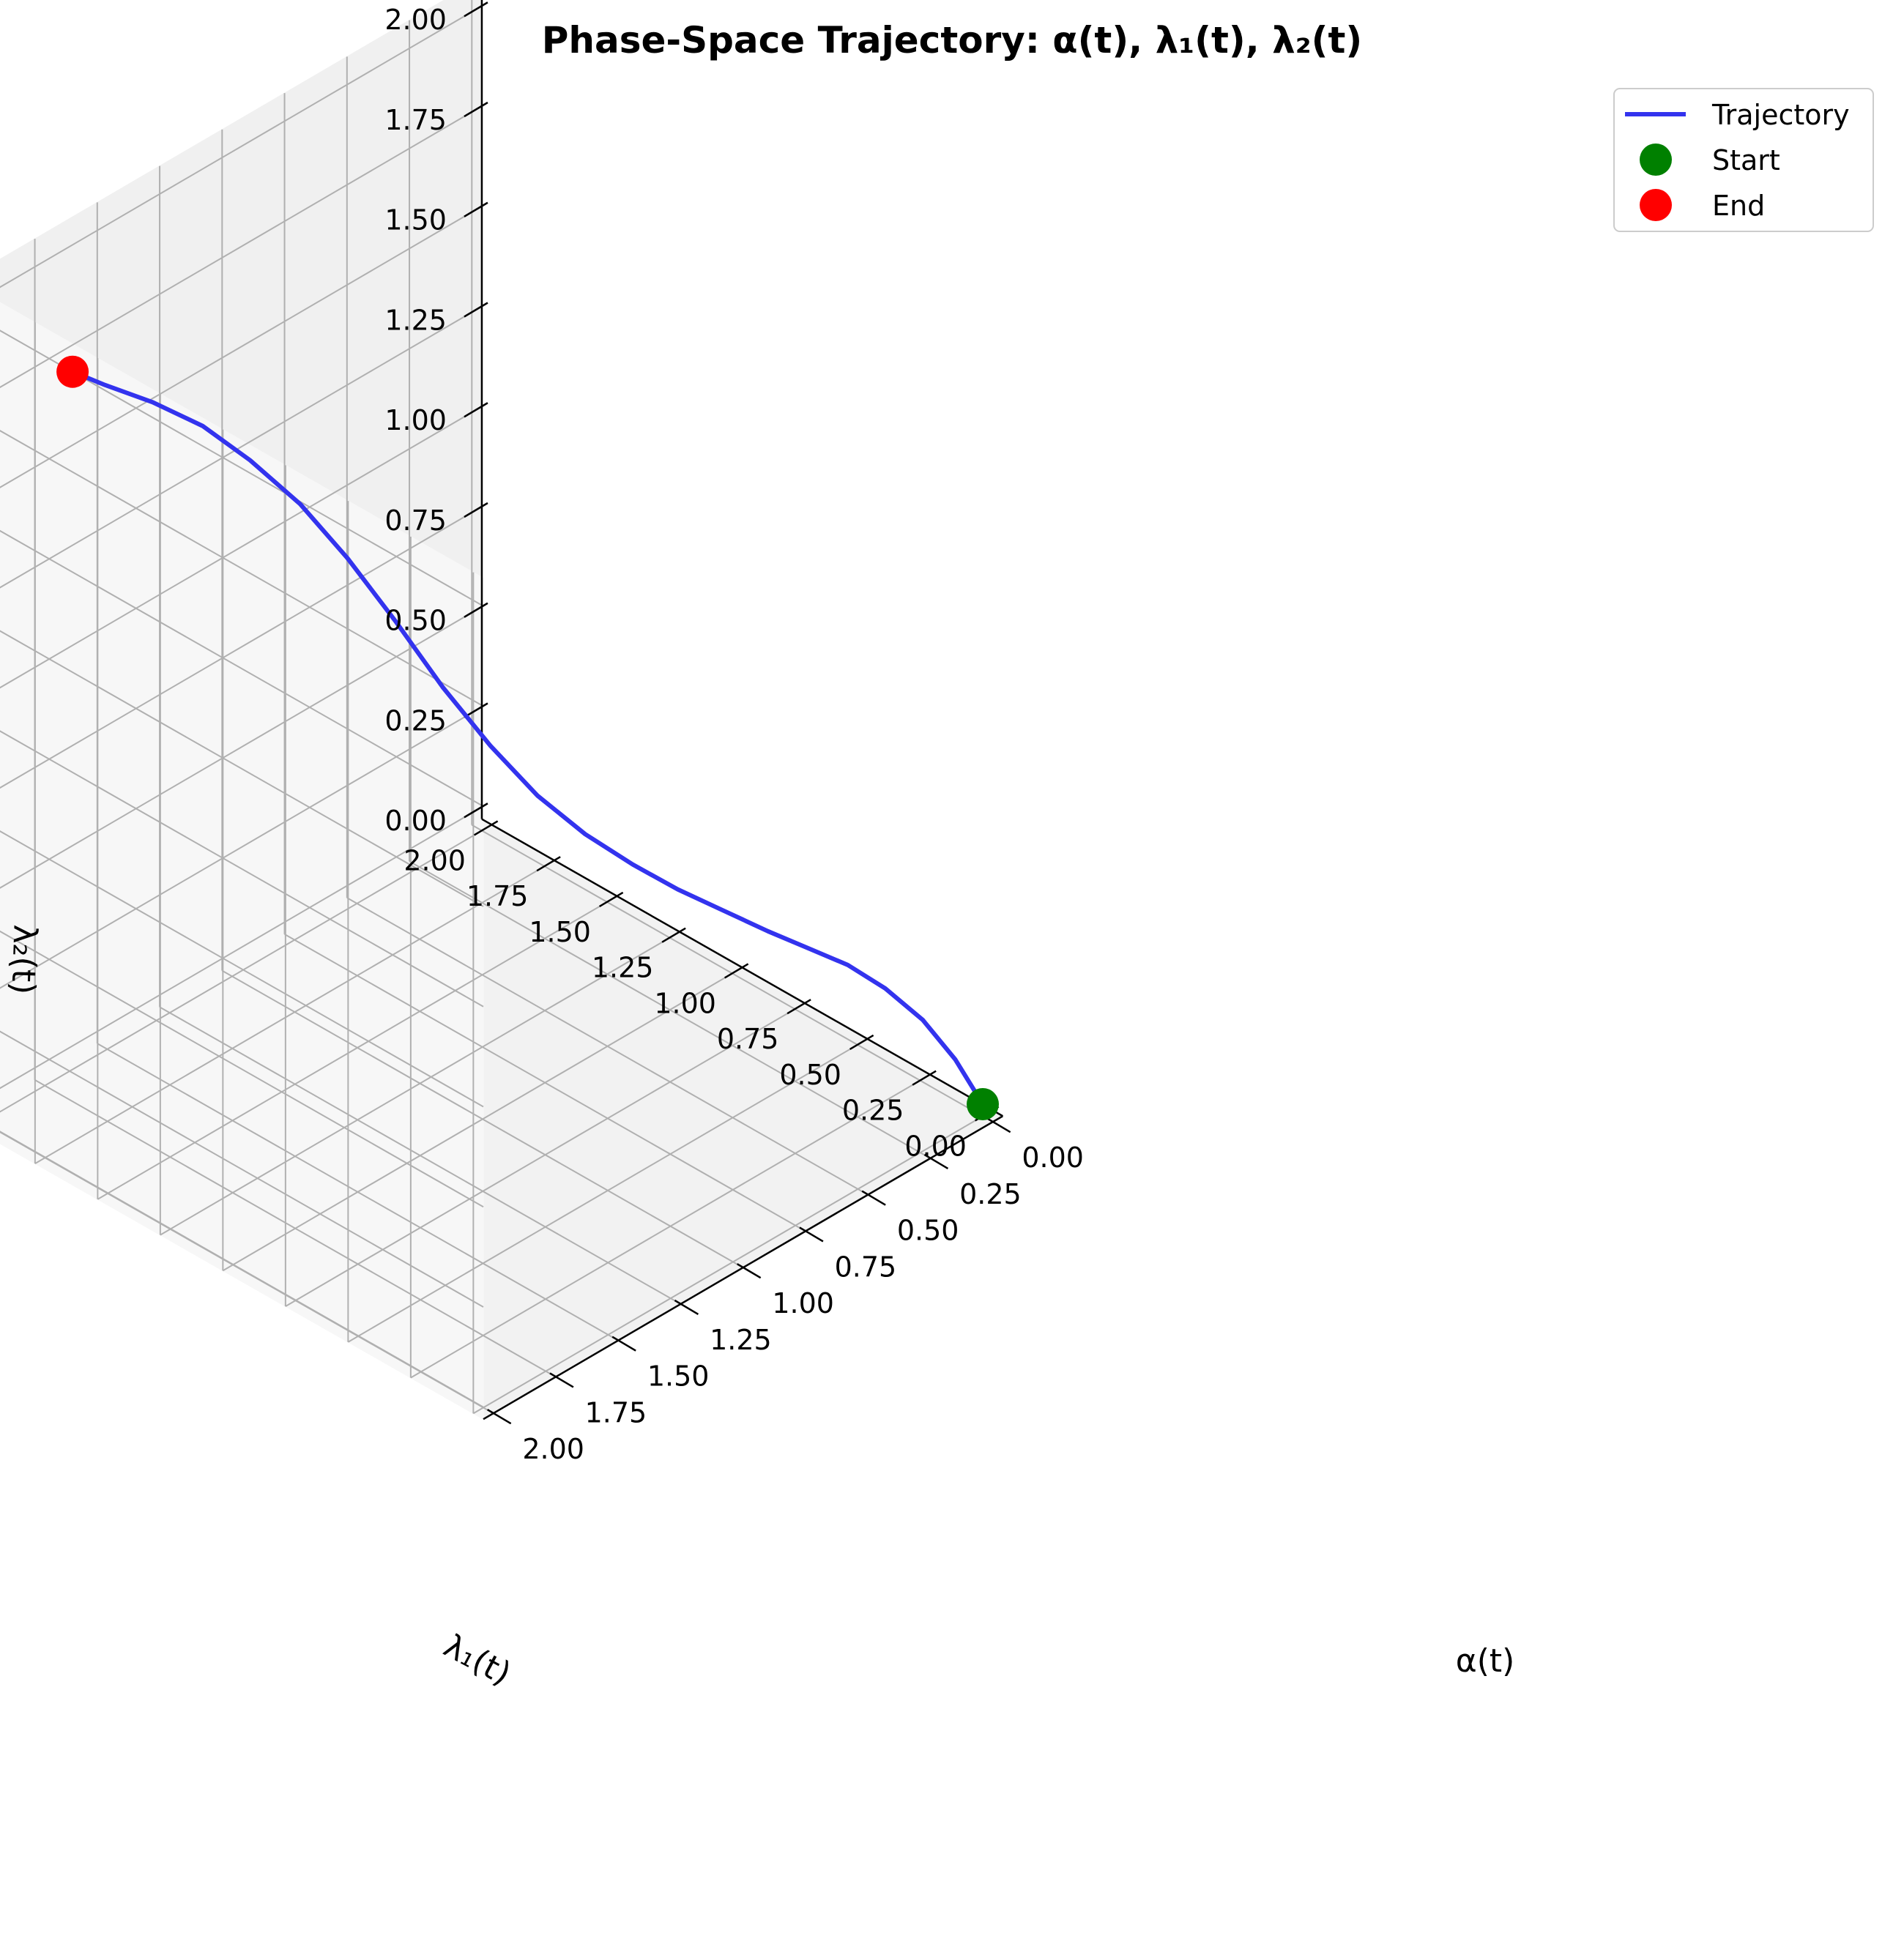  I want to click on alpha-tick-label: 1.75, so click(616, 1412).